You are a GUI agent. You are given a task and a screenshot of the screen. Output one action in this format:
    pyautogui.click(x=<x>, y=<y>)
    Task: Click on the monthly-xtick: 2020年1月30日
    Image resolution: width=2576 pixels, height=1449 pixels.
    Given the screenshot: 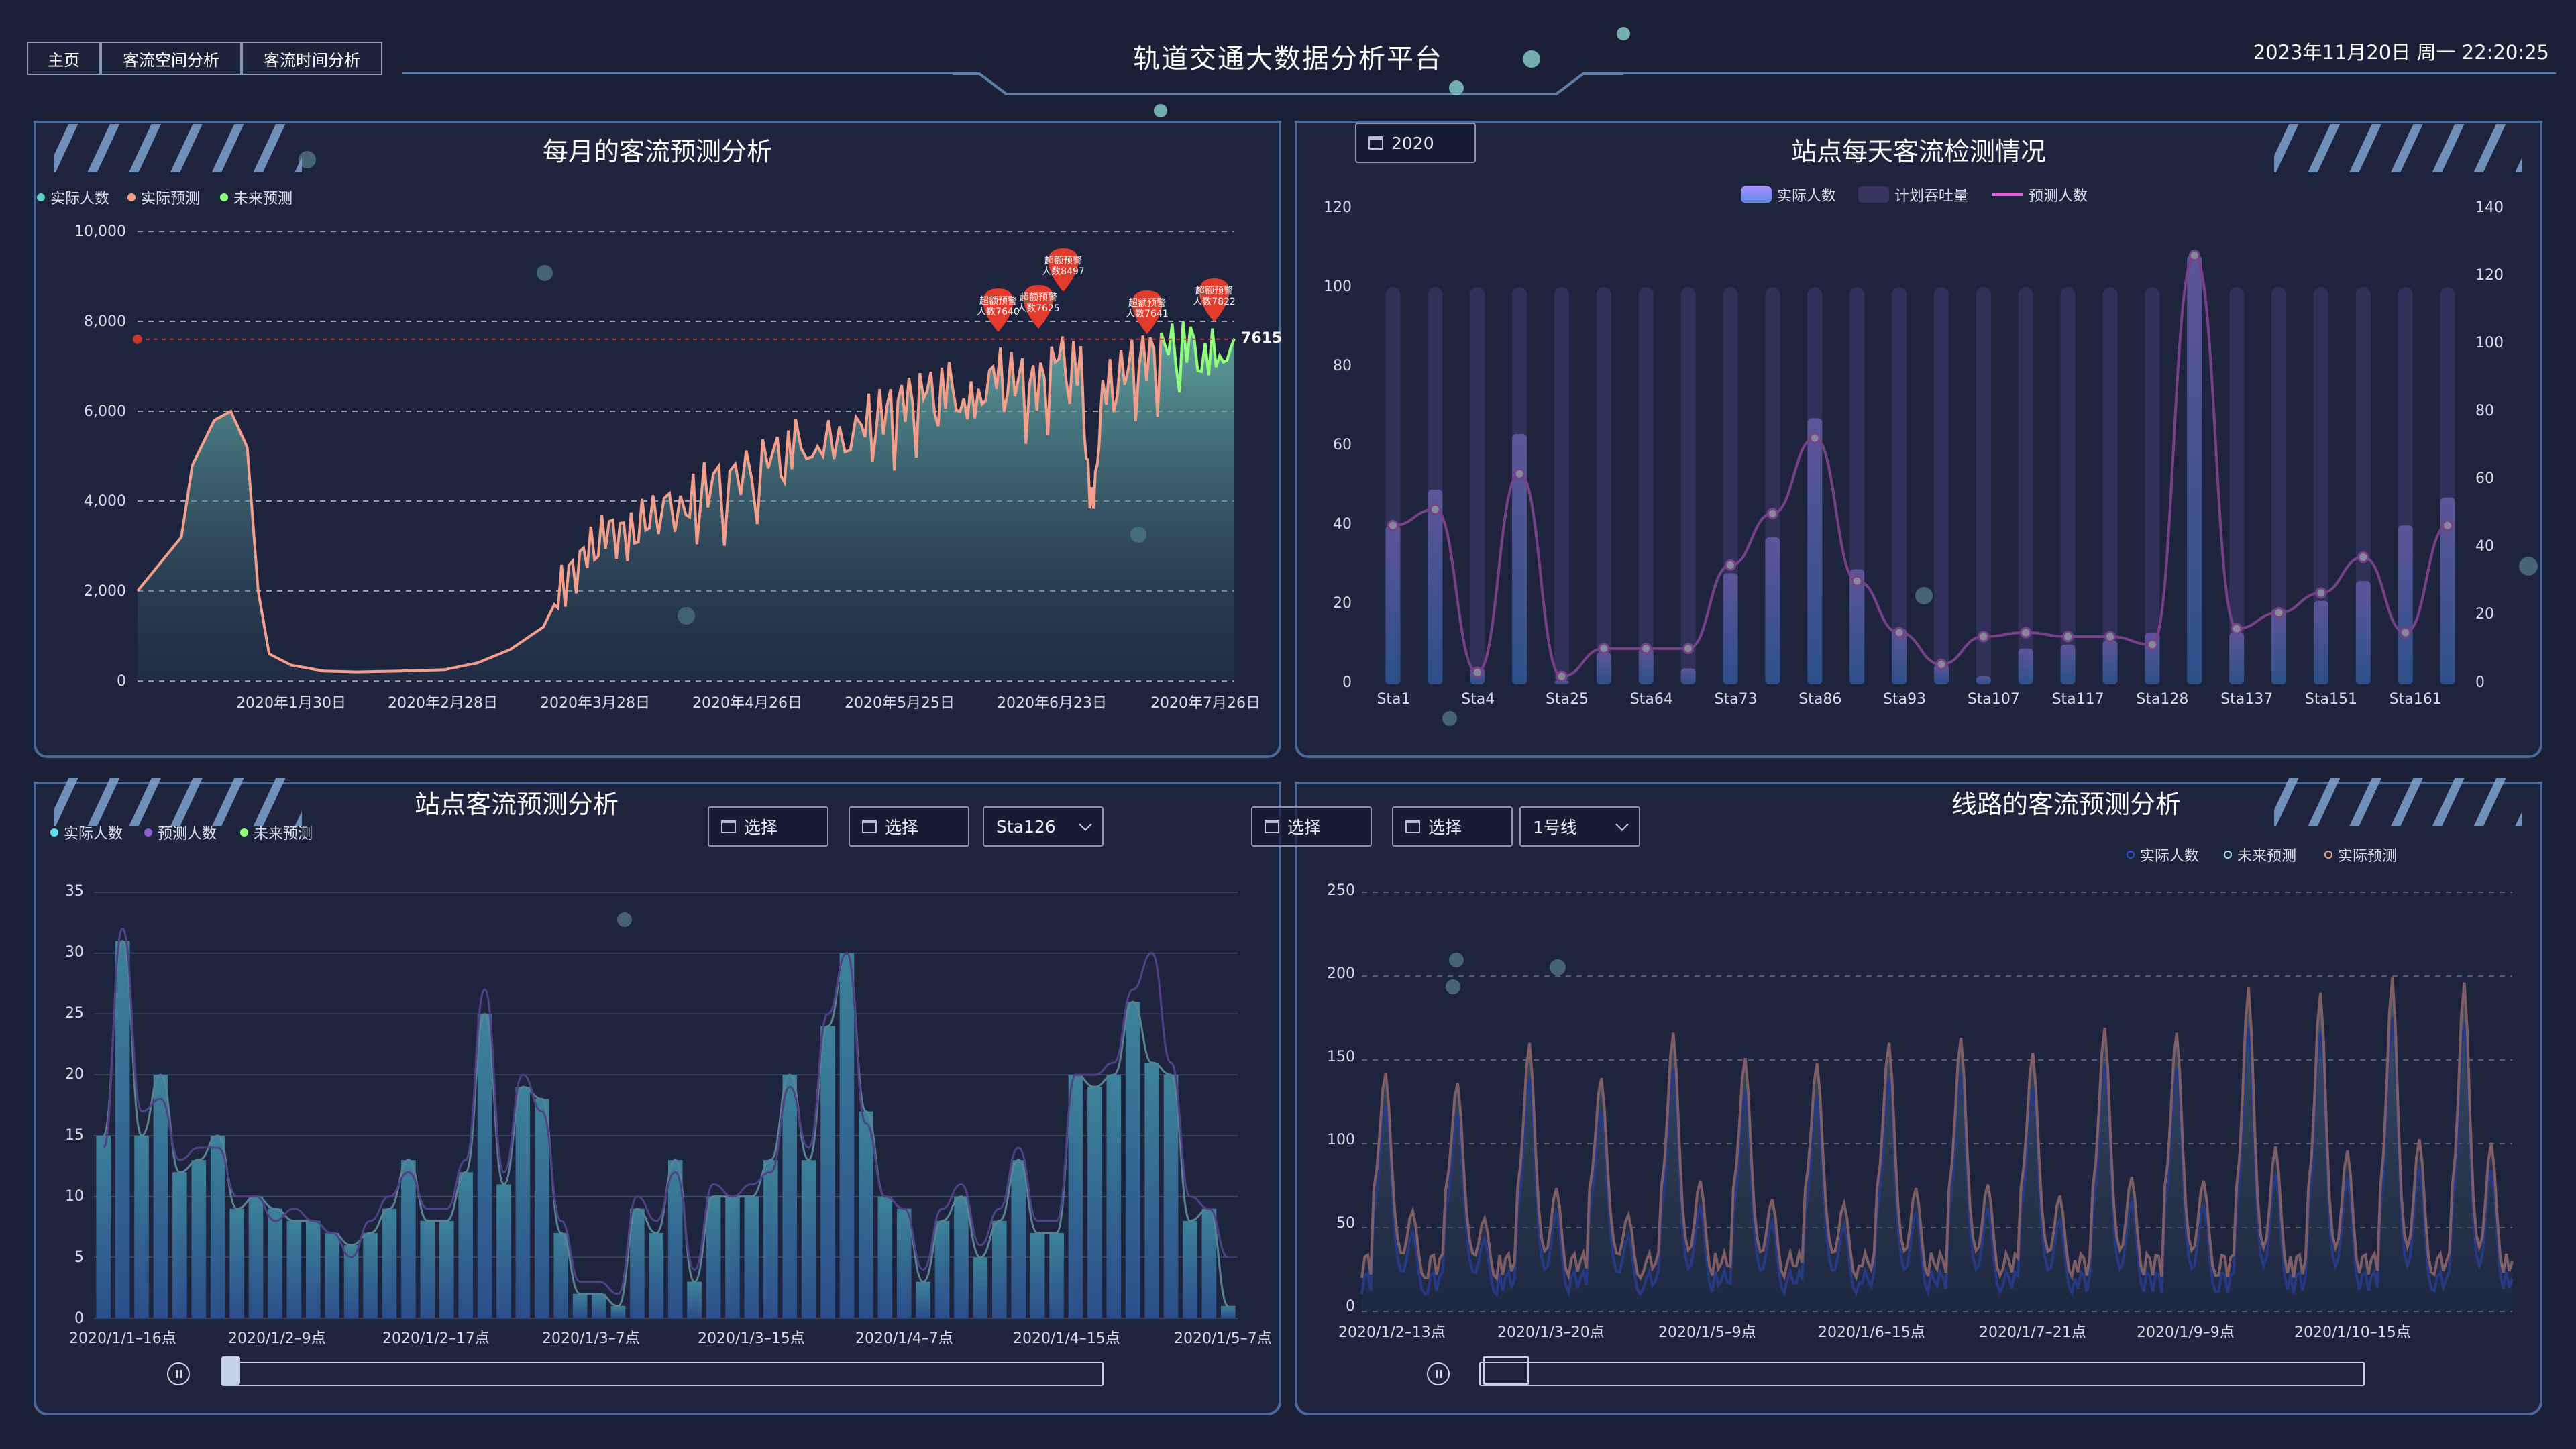 What is the action you would take?
    pyautogui.click(x=291, y=703)
    